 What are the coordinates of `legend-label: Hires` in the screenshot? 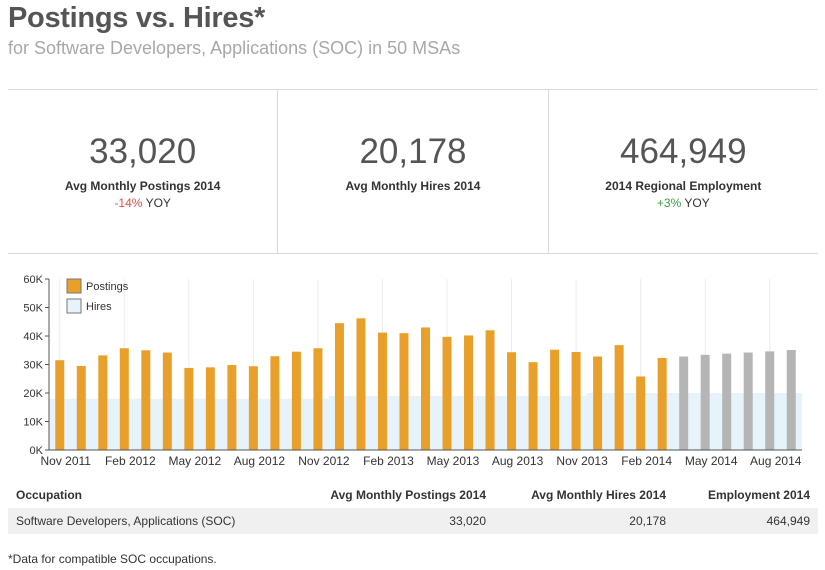 It's located at (99, 307).